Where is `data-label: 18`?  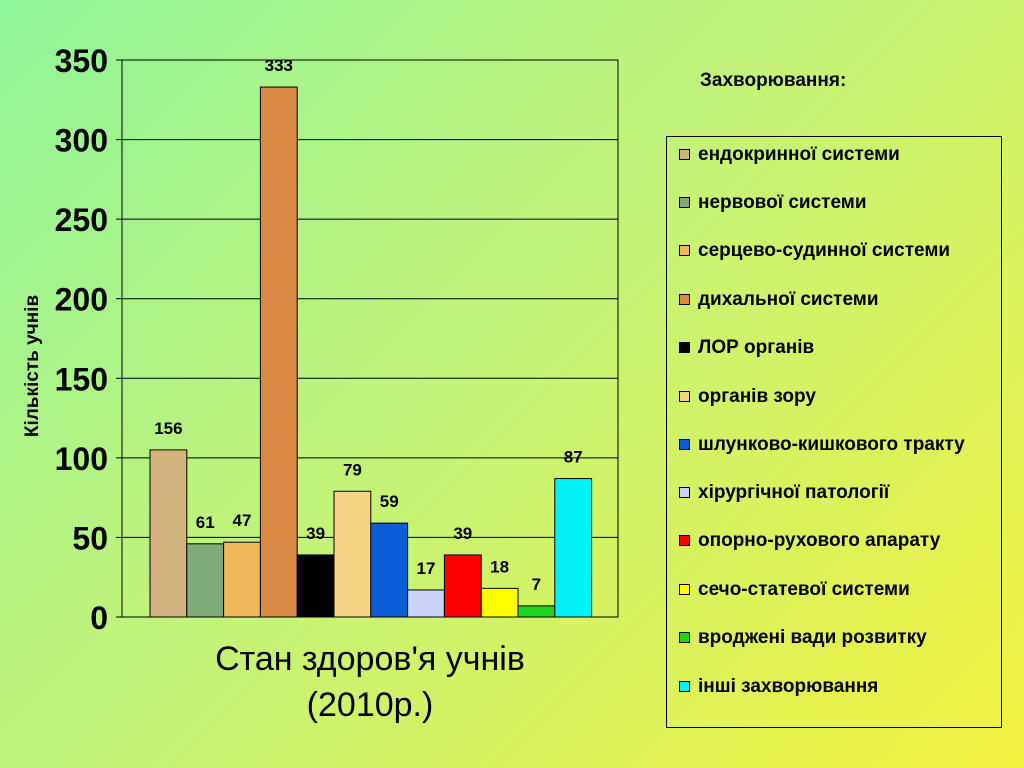 data-label: 18 is located at coordinates (499, 566).